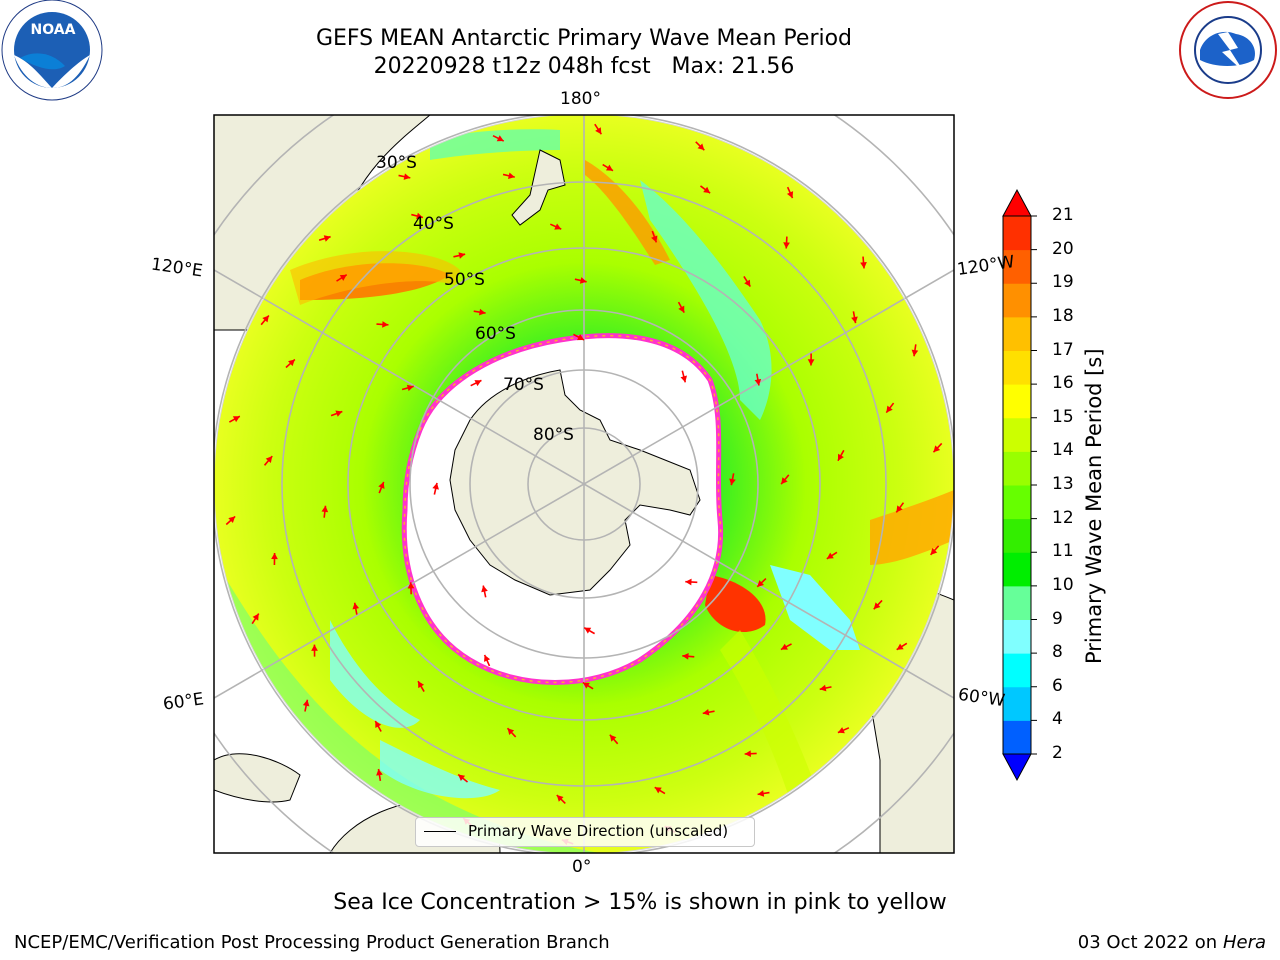 The width and height of the screenshot is (1280, 960). What do you see at coordinates (1017, 767) in the screenshot?
I see `colorbar-min-extension` at bounding box center [1017, 767].